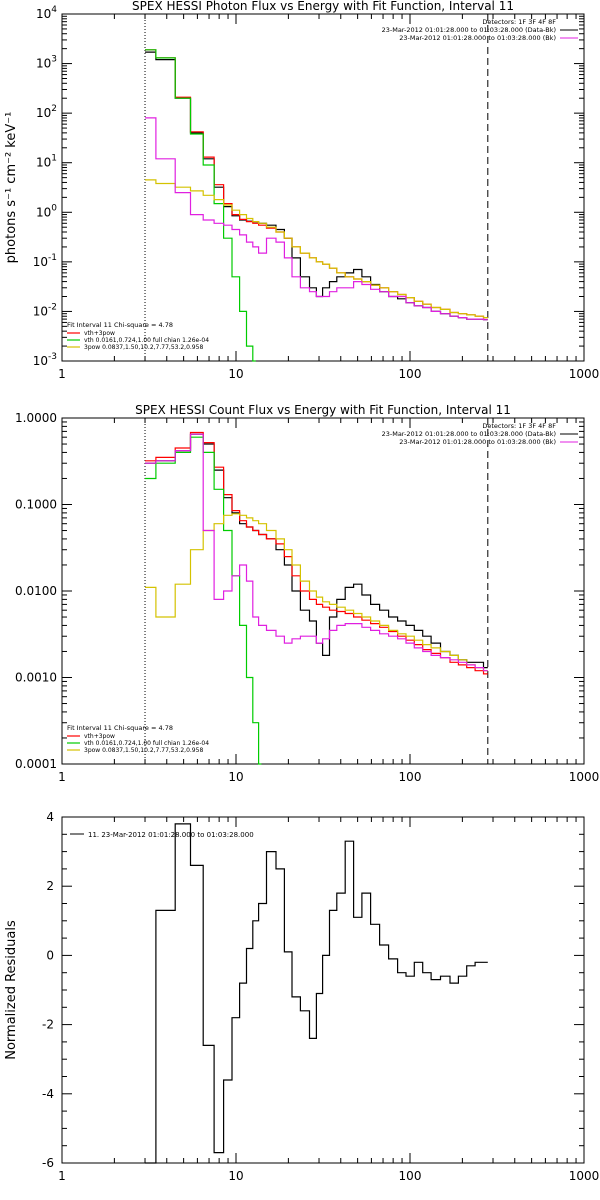 This screenshot has height=1200, width=600. I want to click on y-tick-label: 10², so click(46, 112).